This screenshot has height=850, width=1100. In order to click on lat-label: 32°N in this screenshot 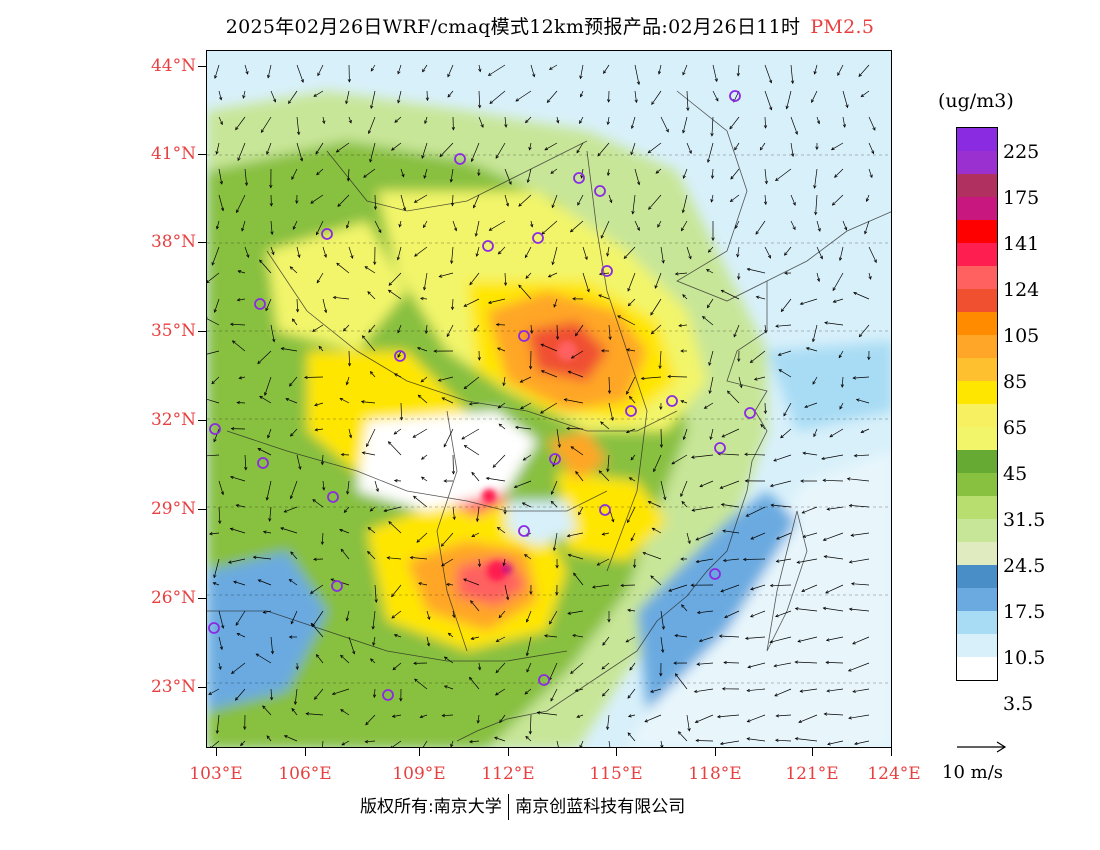, I will do `click(173, 420)`.